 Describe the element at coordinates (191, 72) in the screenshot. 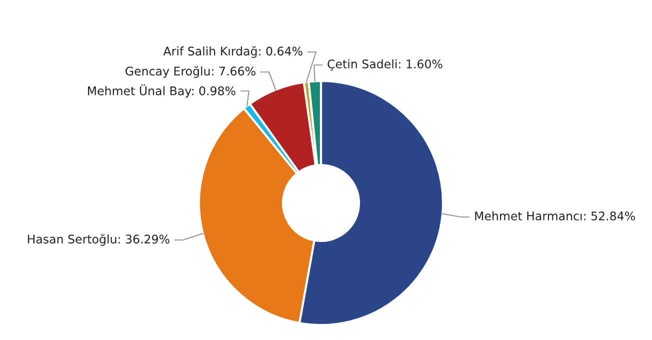

I see `slice-label: Gencay Eroğlu: 7.66%` at that location.